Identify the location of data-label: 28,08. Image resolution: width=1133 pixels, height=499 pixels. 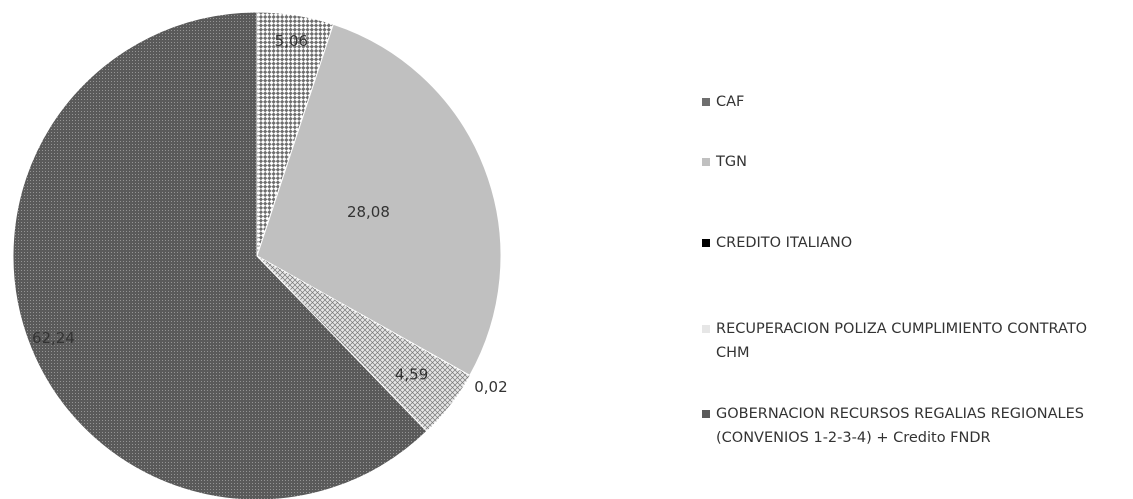
(368, 212).